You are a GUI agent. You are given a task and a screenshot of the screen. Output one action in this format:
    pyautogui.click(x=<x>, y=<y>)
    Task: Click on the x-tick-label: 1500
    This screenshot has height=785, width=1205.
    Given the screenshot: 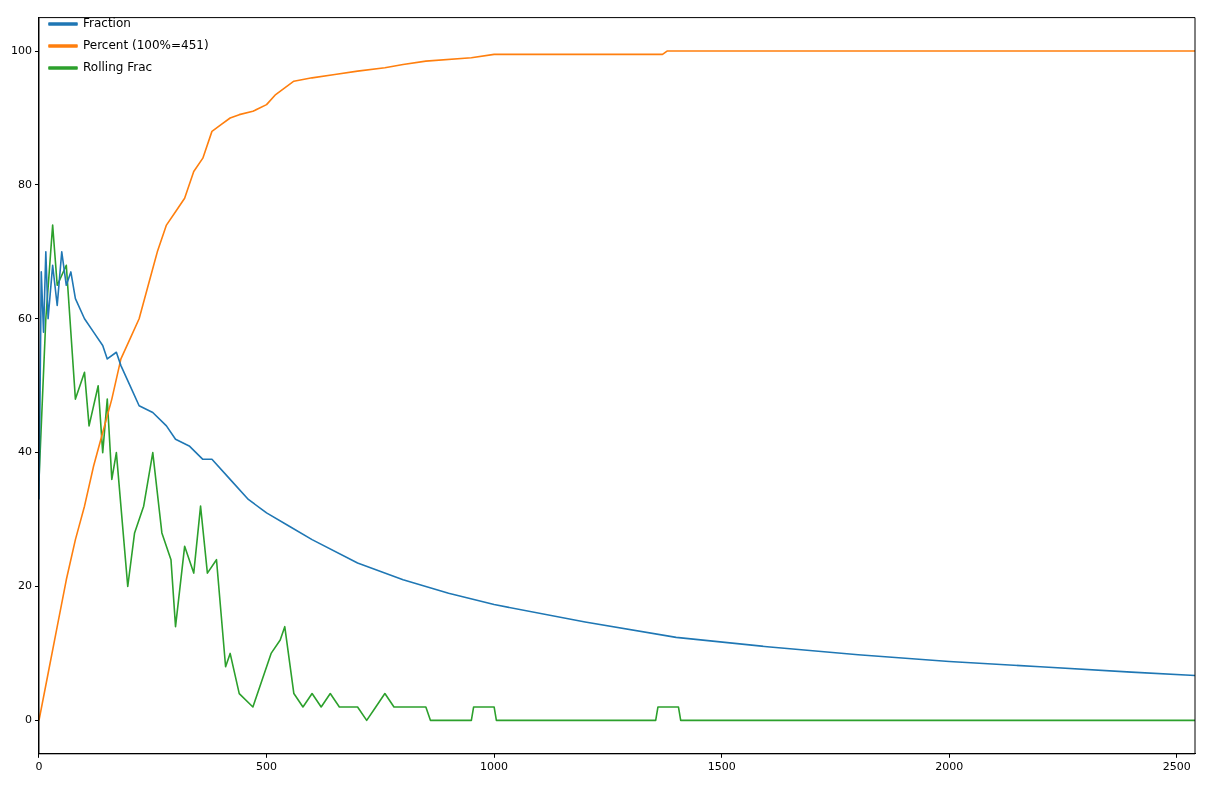 What is the action you would take?
    pyautogui.click(x=721, y=767)
    